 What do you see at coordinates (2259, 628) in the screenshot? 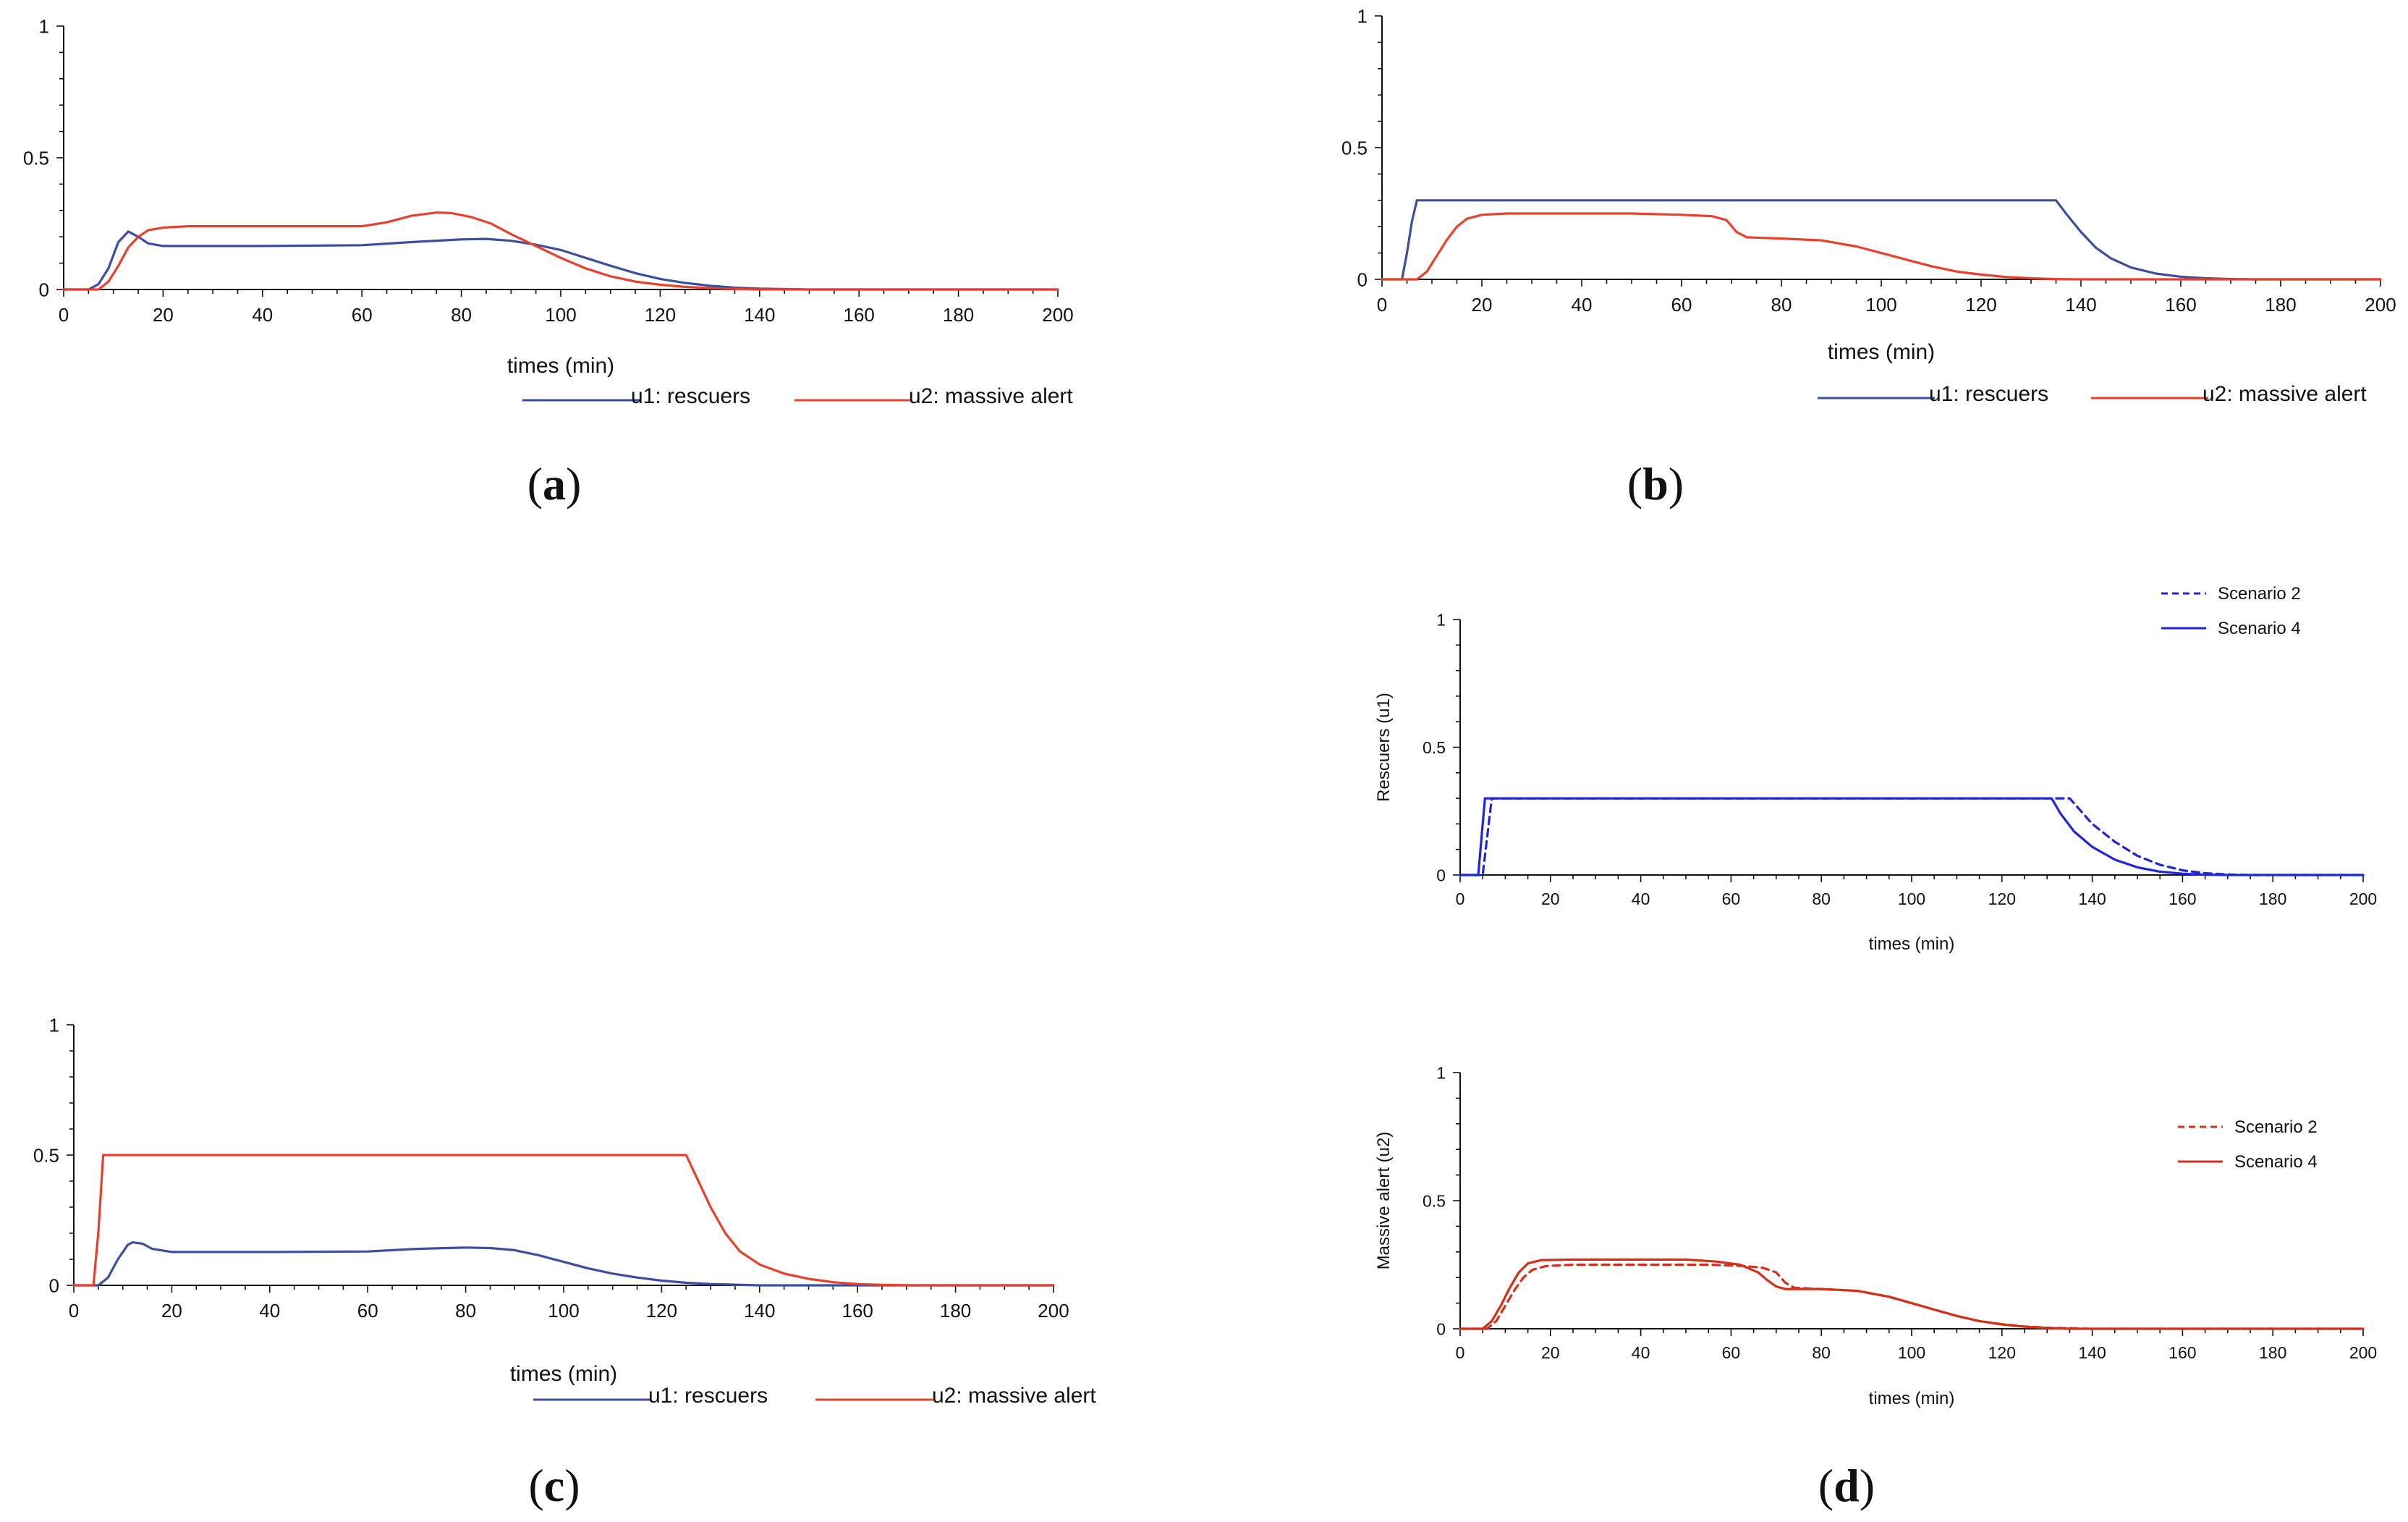
I see `legend-label: Scenario 4` at bounding box center [2259, 628].